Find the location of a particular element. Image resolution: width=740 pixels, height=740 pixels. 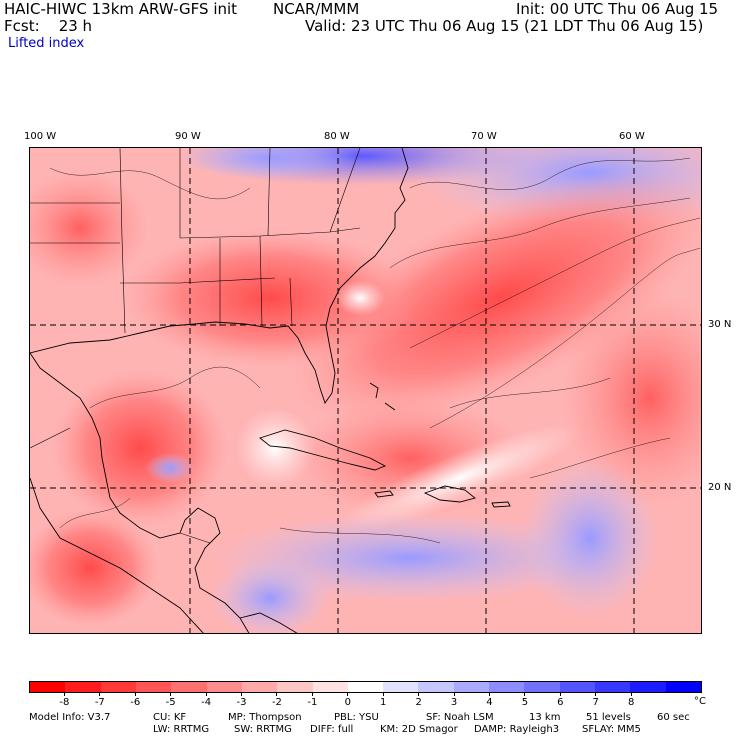

colorbar-tick-label: 7 is located at coordinates (595, 702).